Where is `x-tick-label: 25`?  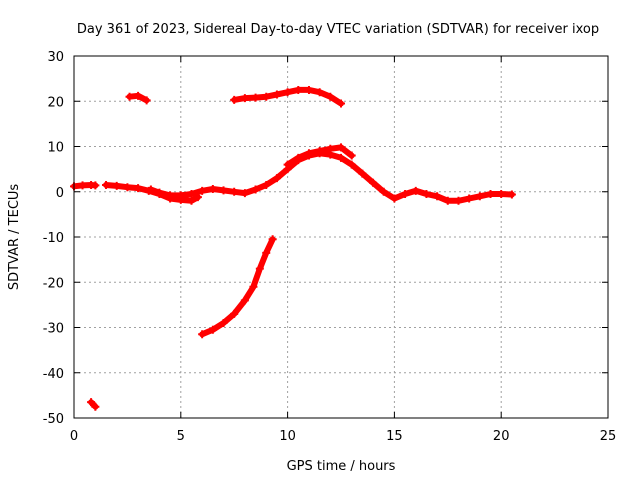
x-tick-label: 25 is located at coordinates (608, 436).